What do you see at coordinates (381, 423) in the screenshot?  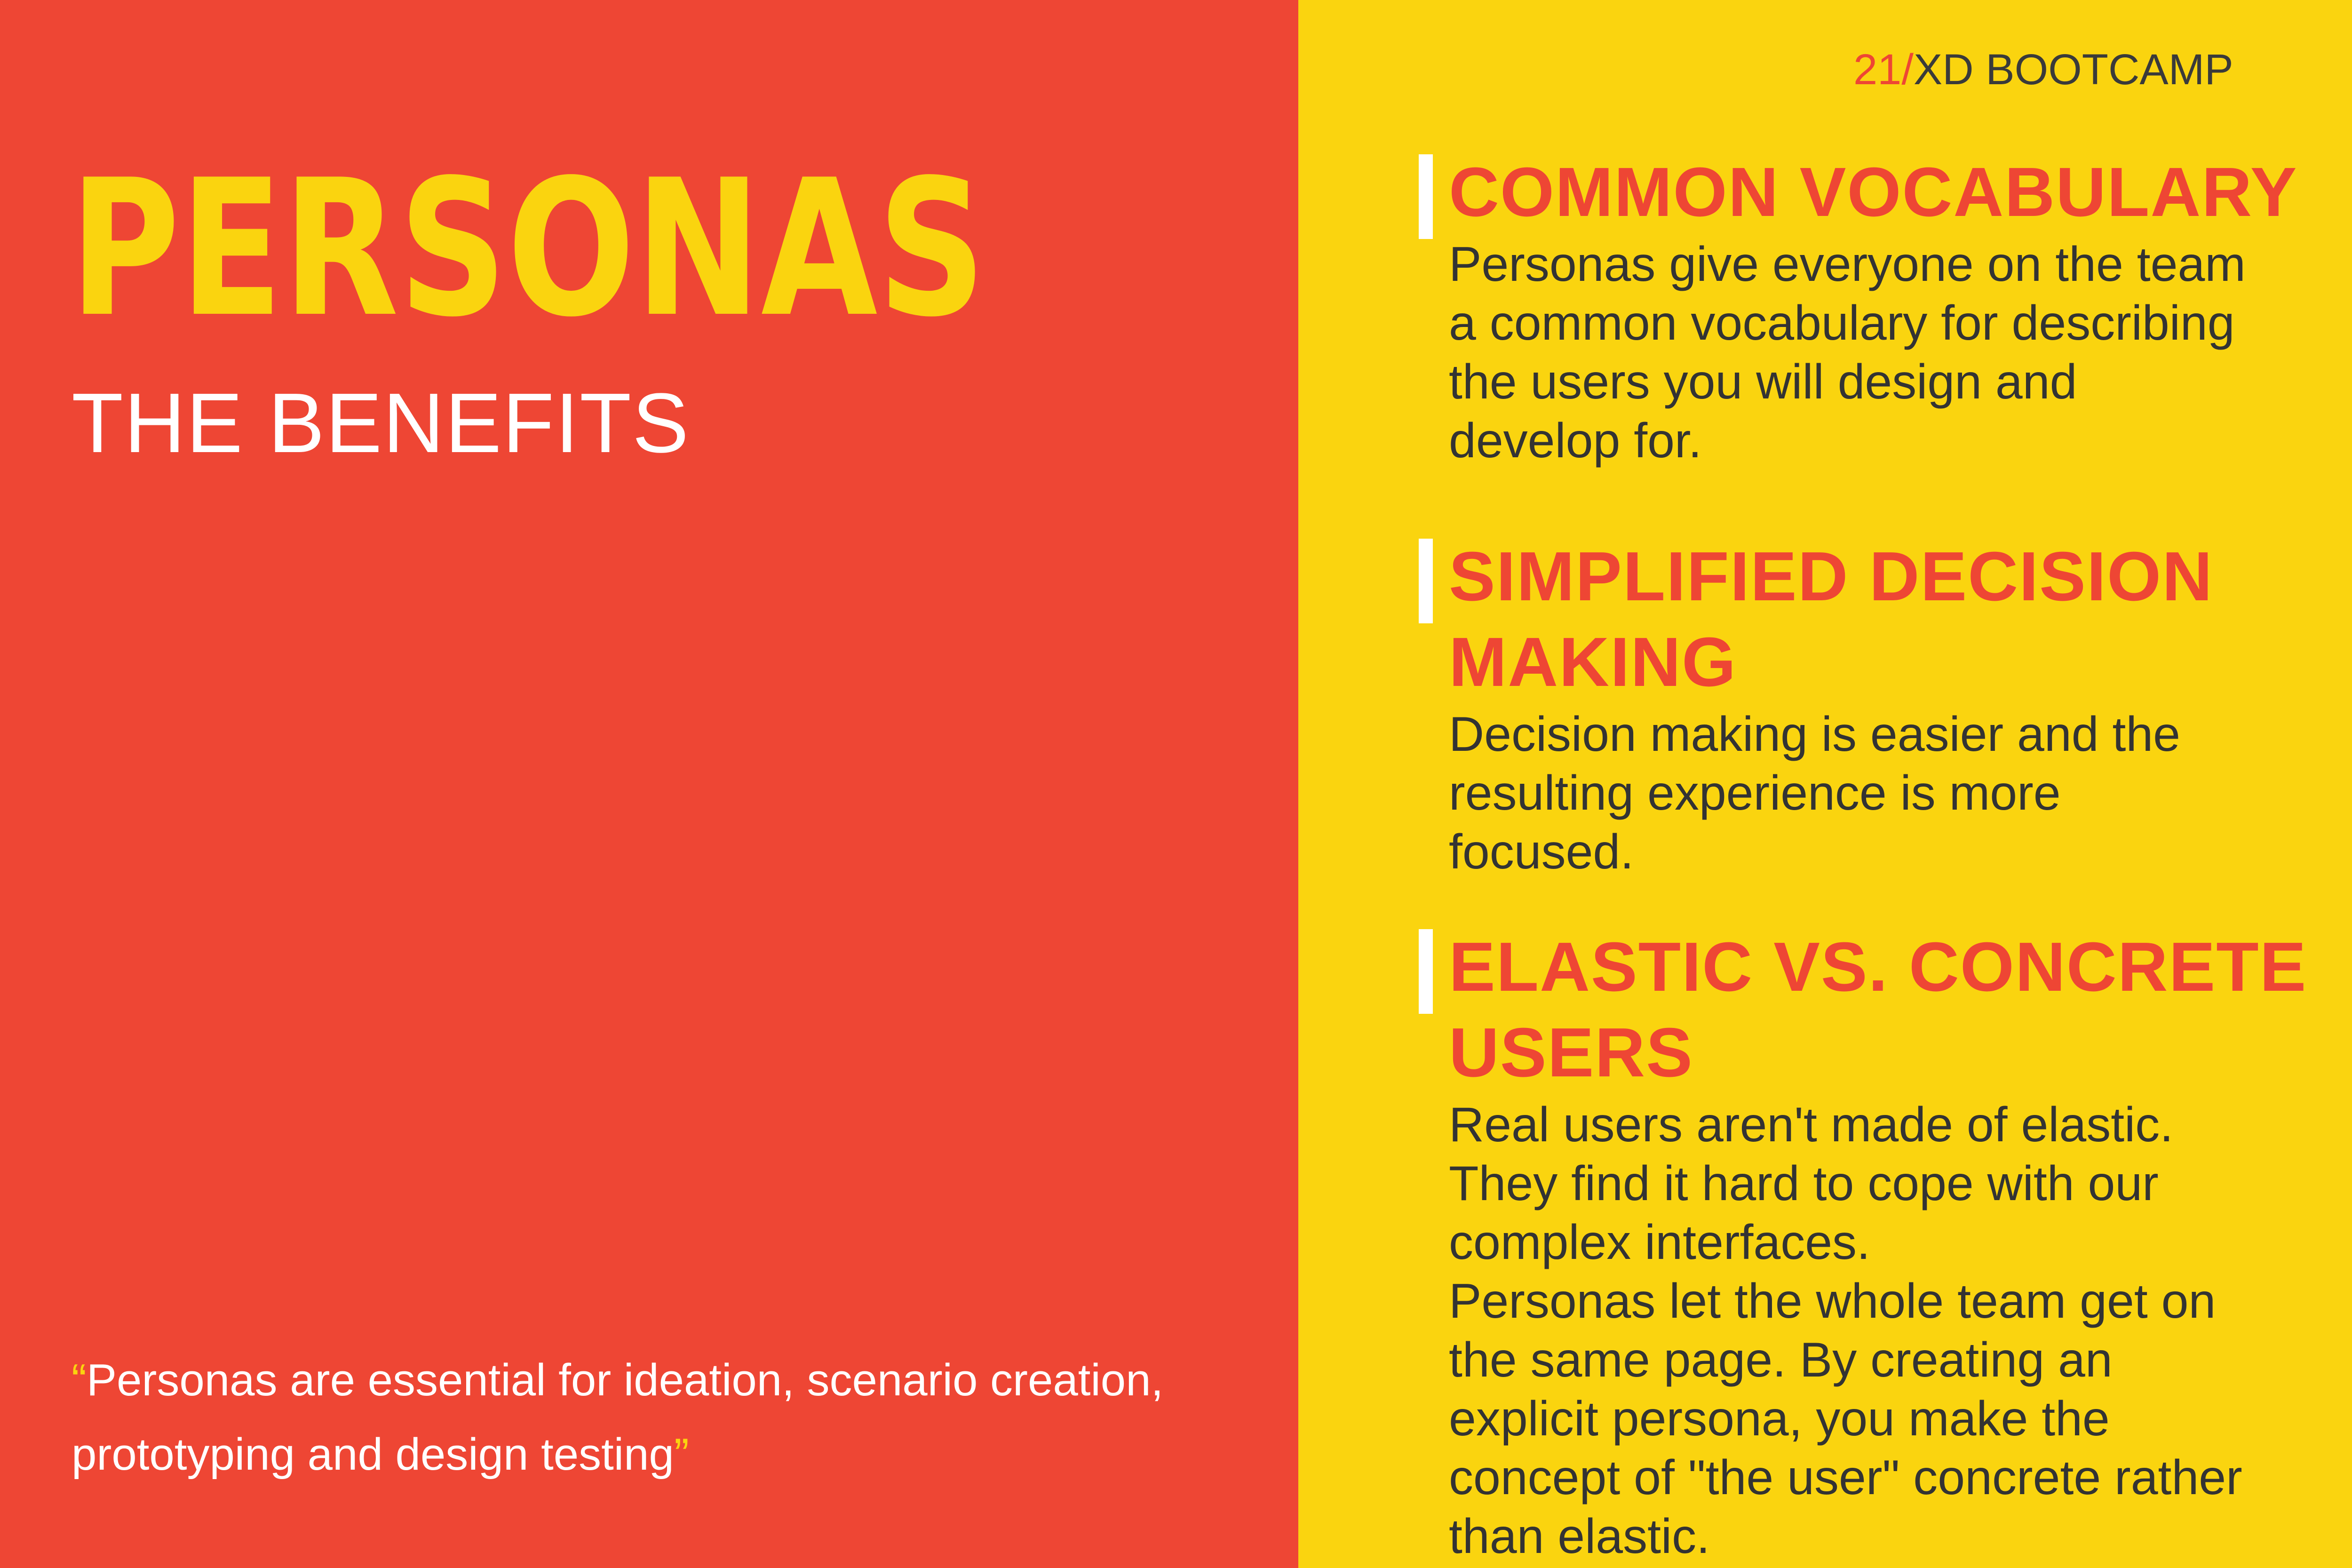 I see `page-subtitle: THE BENEFITS` at bounding box center [381, 423].